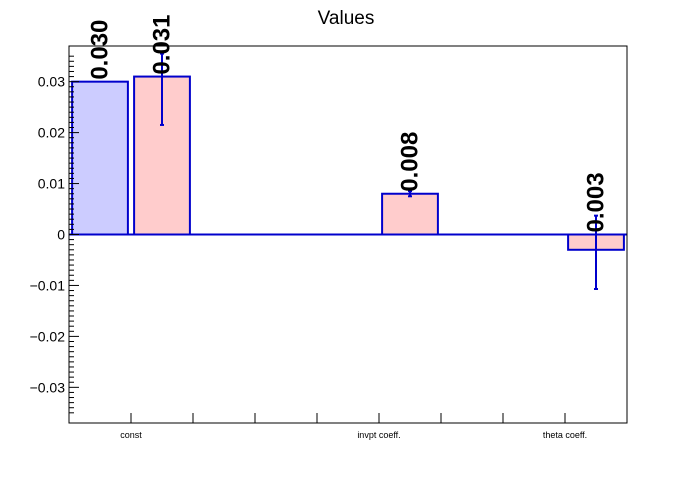 The image size is (696, 477). Describe the element at coordinates (378, 435) in the screenshot. I see `x-category-label: invpt coeff.` at that location.